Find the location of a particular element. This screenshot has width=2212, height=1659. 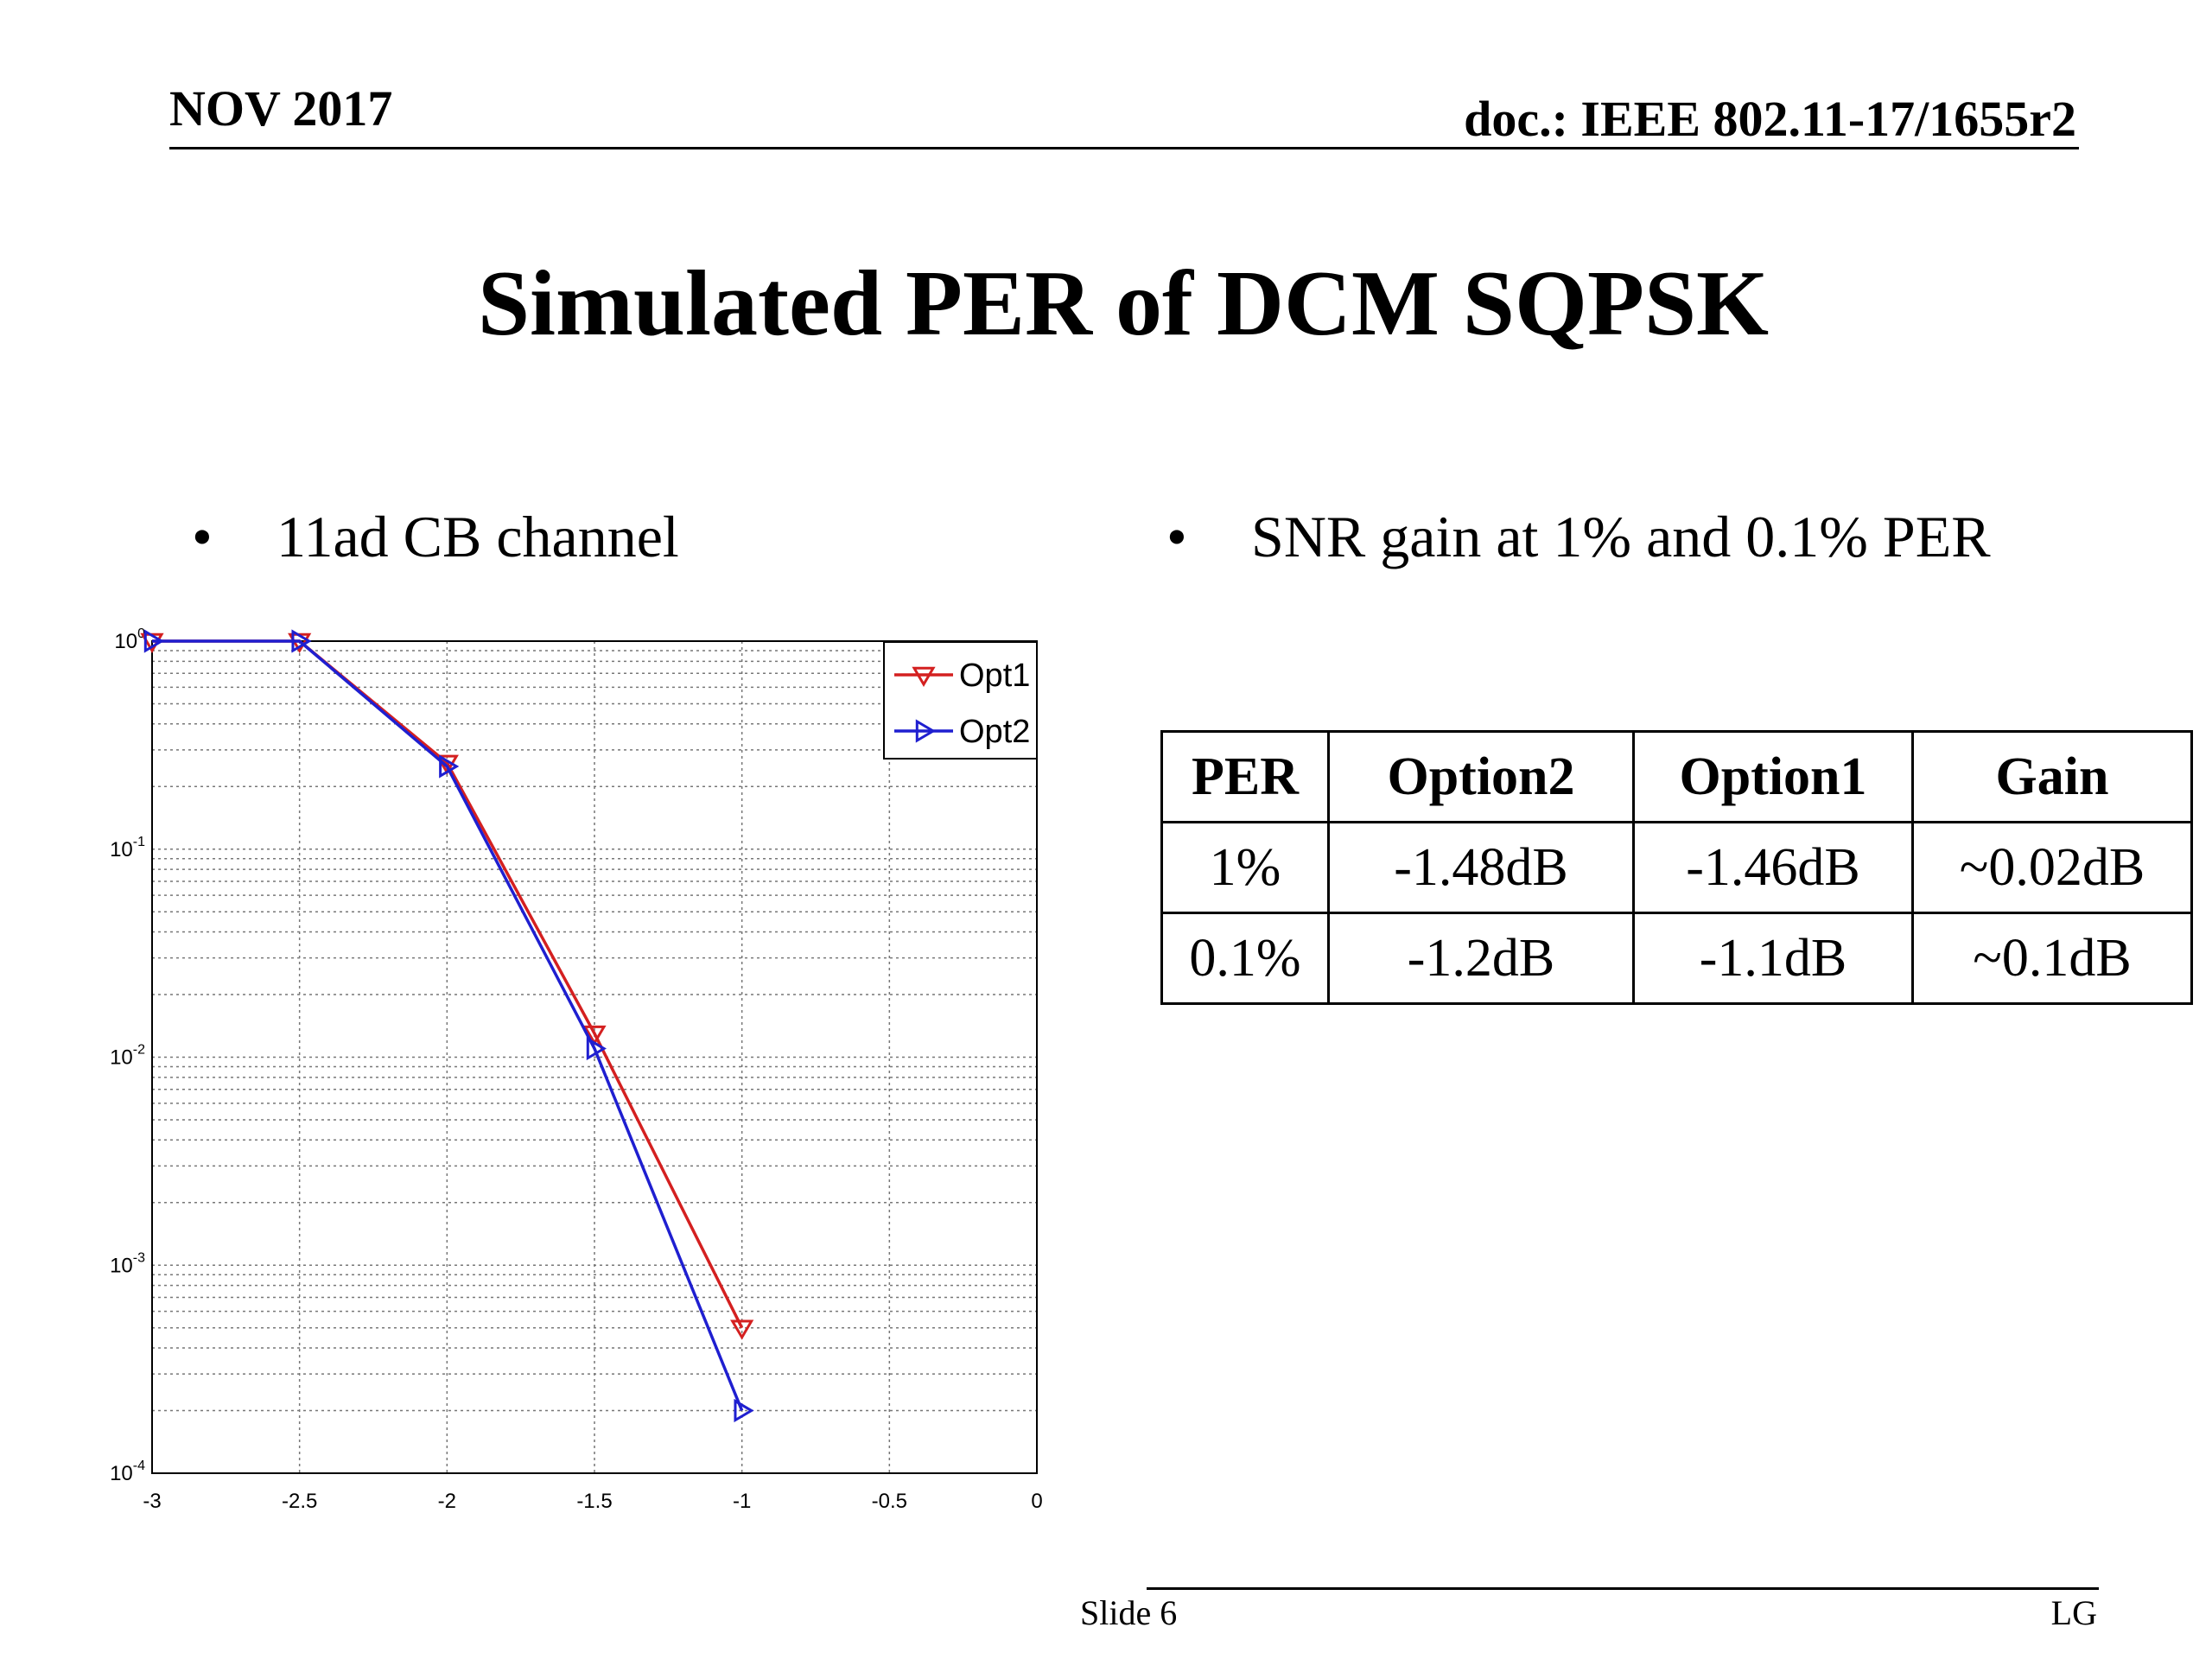

table-cell: -1.46dB is located at coordinates (1773, 867).